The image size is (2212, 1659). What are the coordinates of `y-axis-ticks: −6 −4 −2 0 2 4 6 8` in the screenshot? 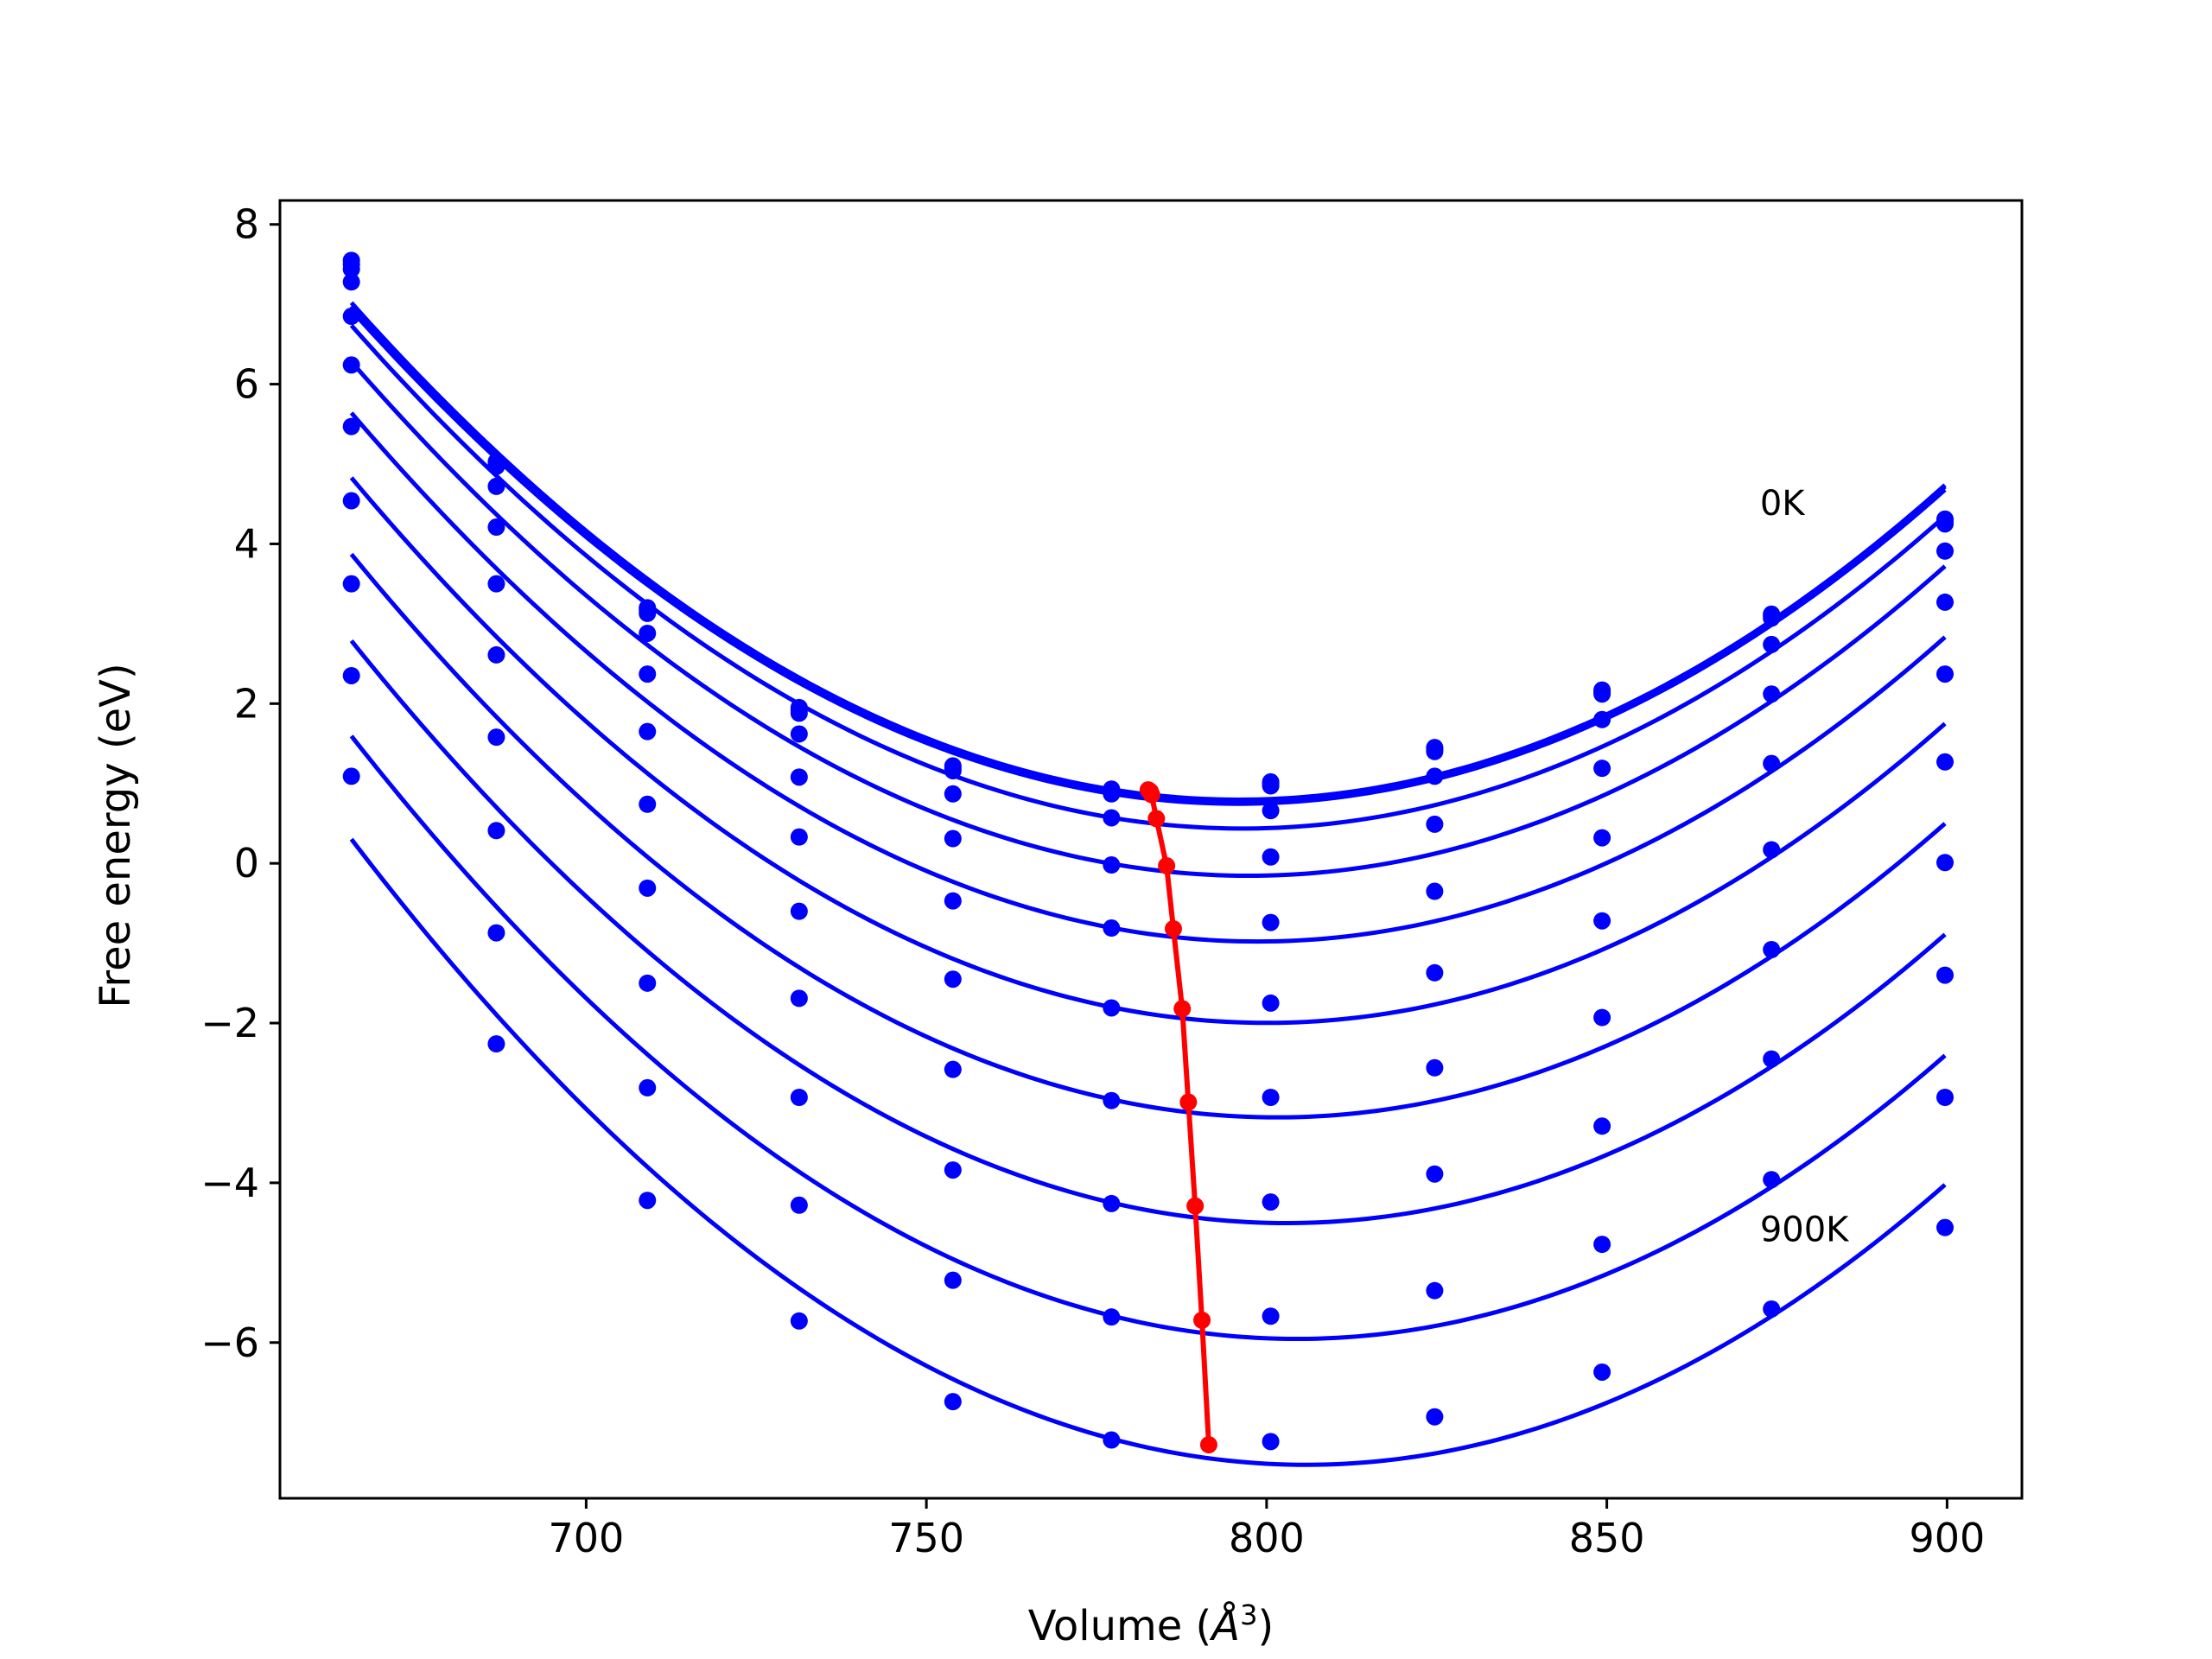 It's located at (240, 783).